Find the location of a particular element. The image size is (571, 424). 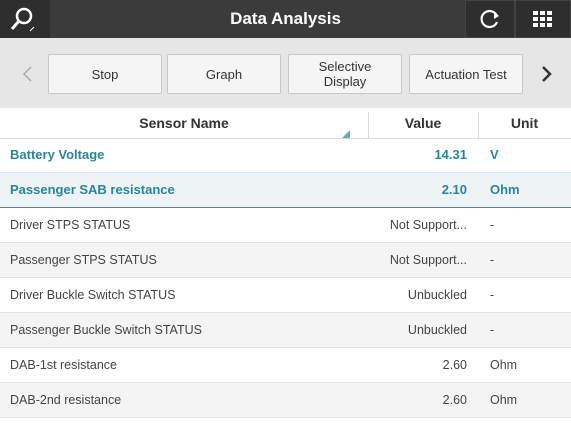

sensor-name: DAB-2nd resistance is located at coordinates (66, 400).